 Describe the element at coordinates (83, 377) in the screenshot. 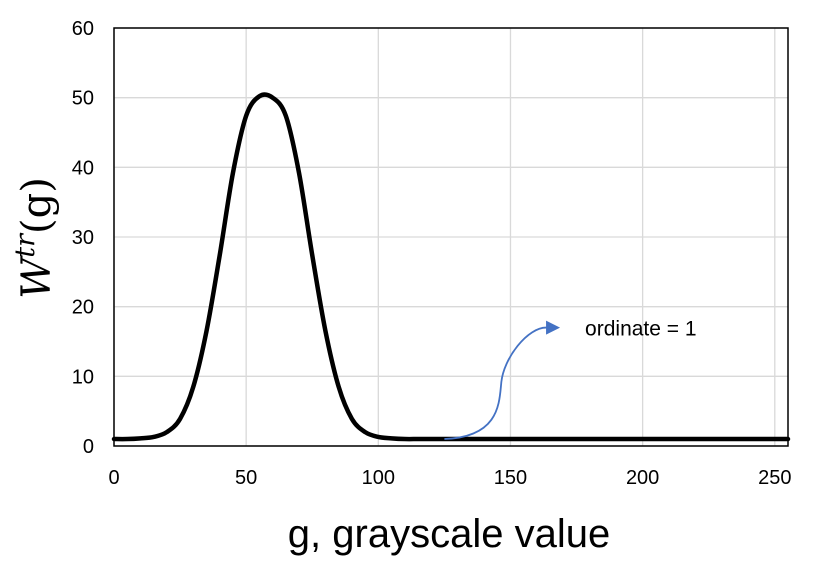

I see `y-tick-label: 10` at that location.